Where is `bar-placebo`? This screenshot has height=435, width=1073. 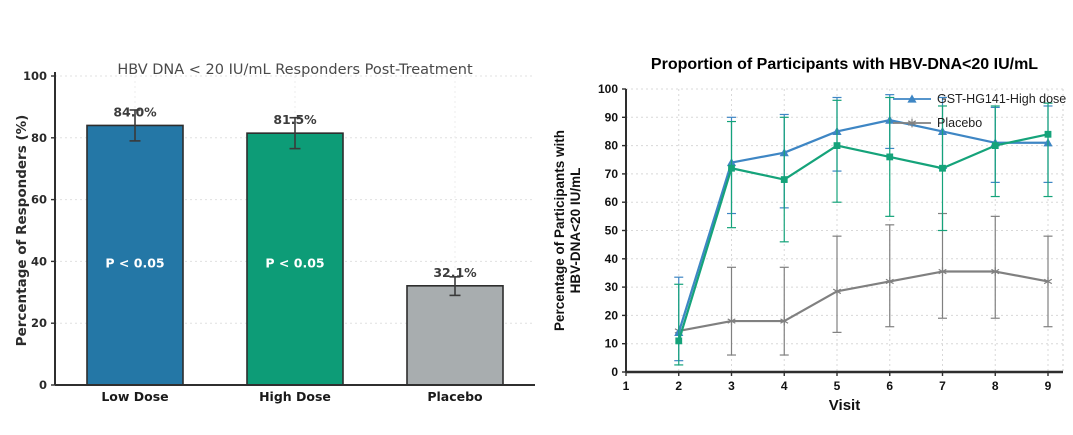 bar-placebo is located at coordinates (455, 335).